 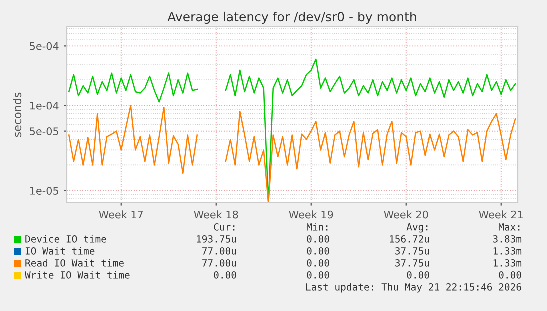 I want to click on y-tick-label: 1e-04, so click(x=44, y=106).